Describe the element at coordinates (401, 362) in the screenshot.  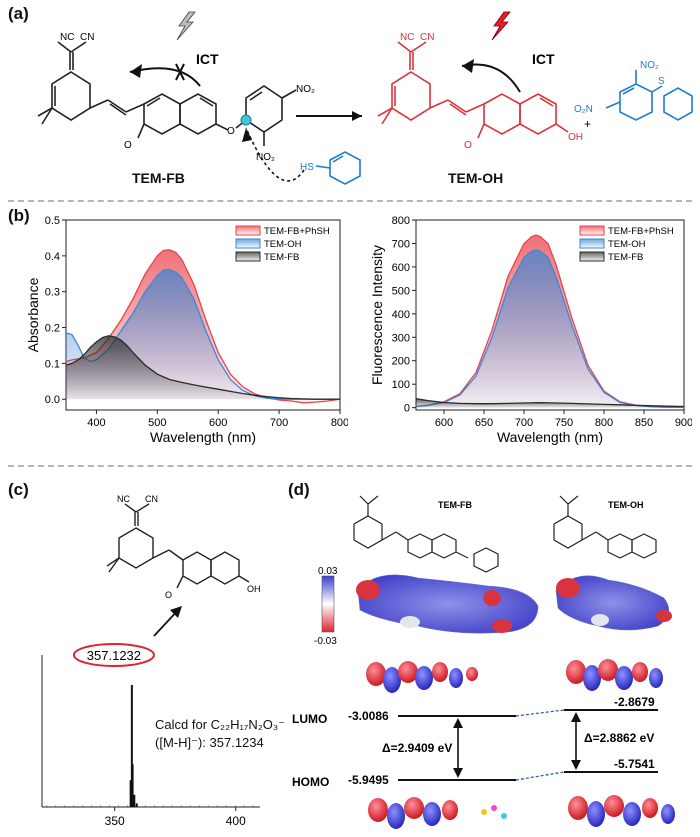
I see `y-tick-label: 200` at that location.